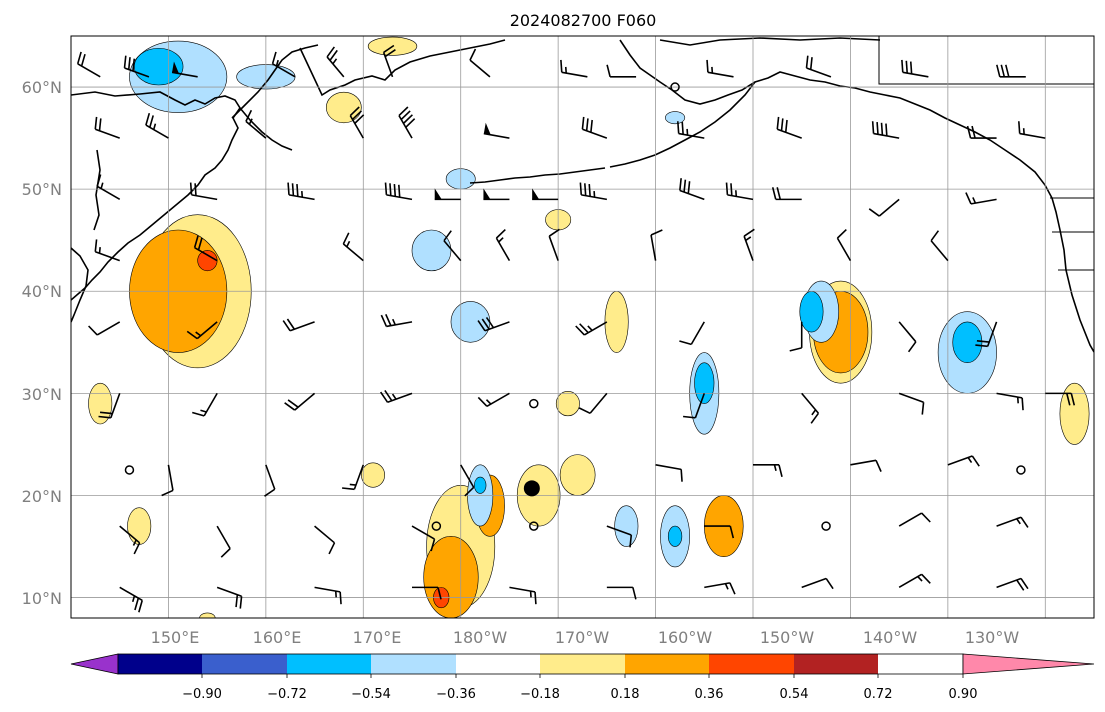 The height and width of the screenshot is (712, 1105). I want to click on colorbar-tick-label: −0.72, so click(287, 694).